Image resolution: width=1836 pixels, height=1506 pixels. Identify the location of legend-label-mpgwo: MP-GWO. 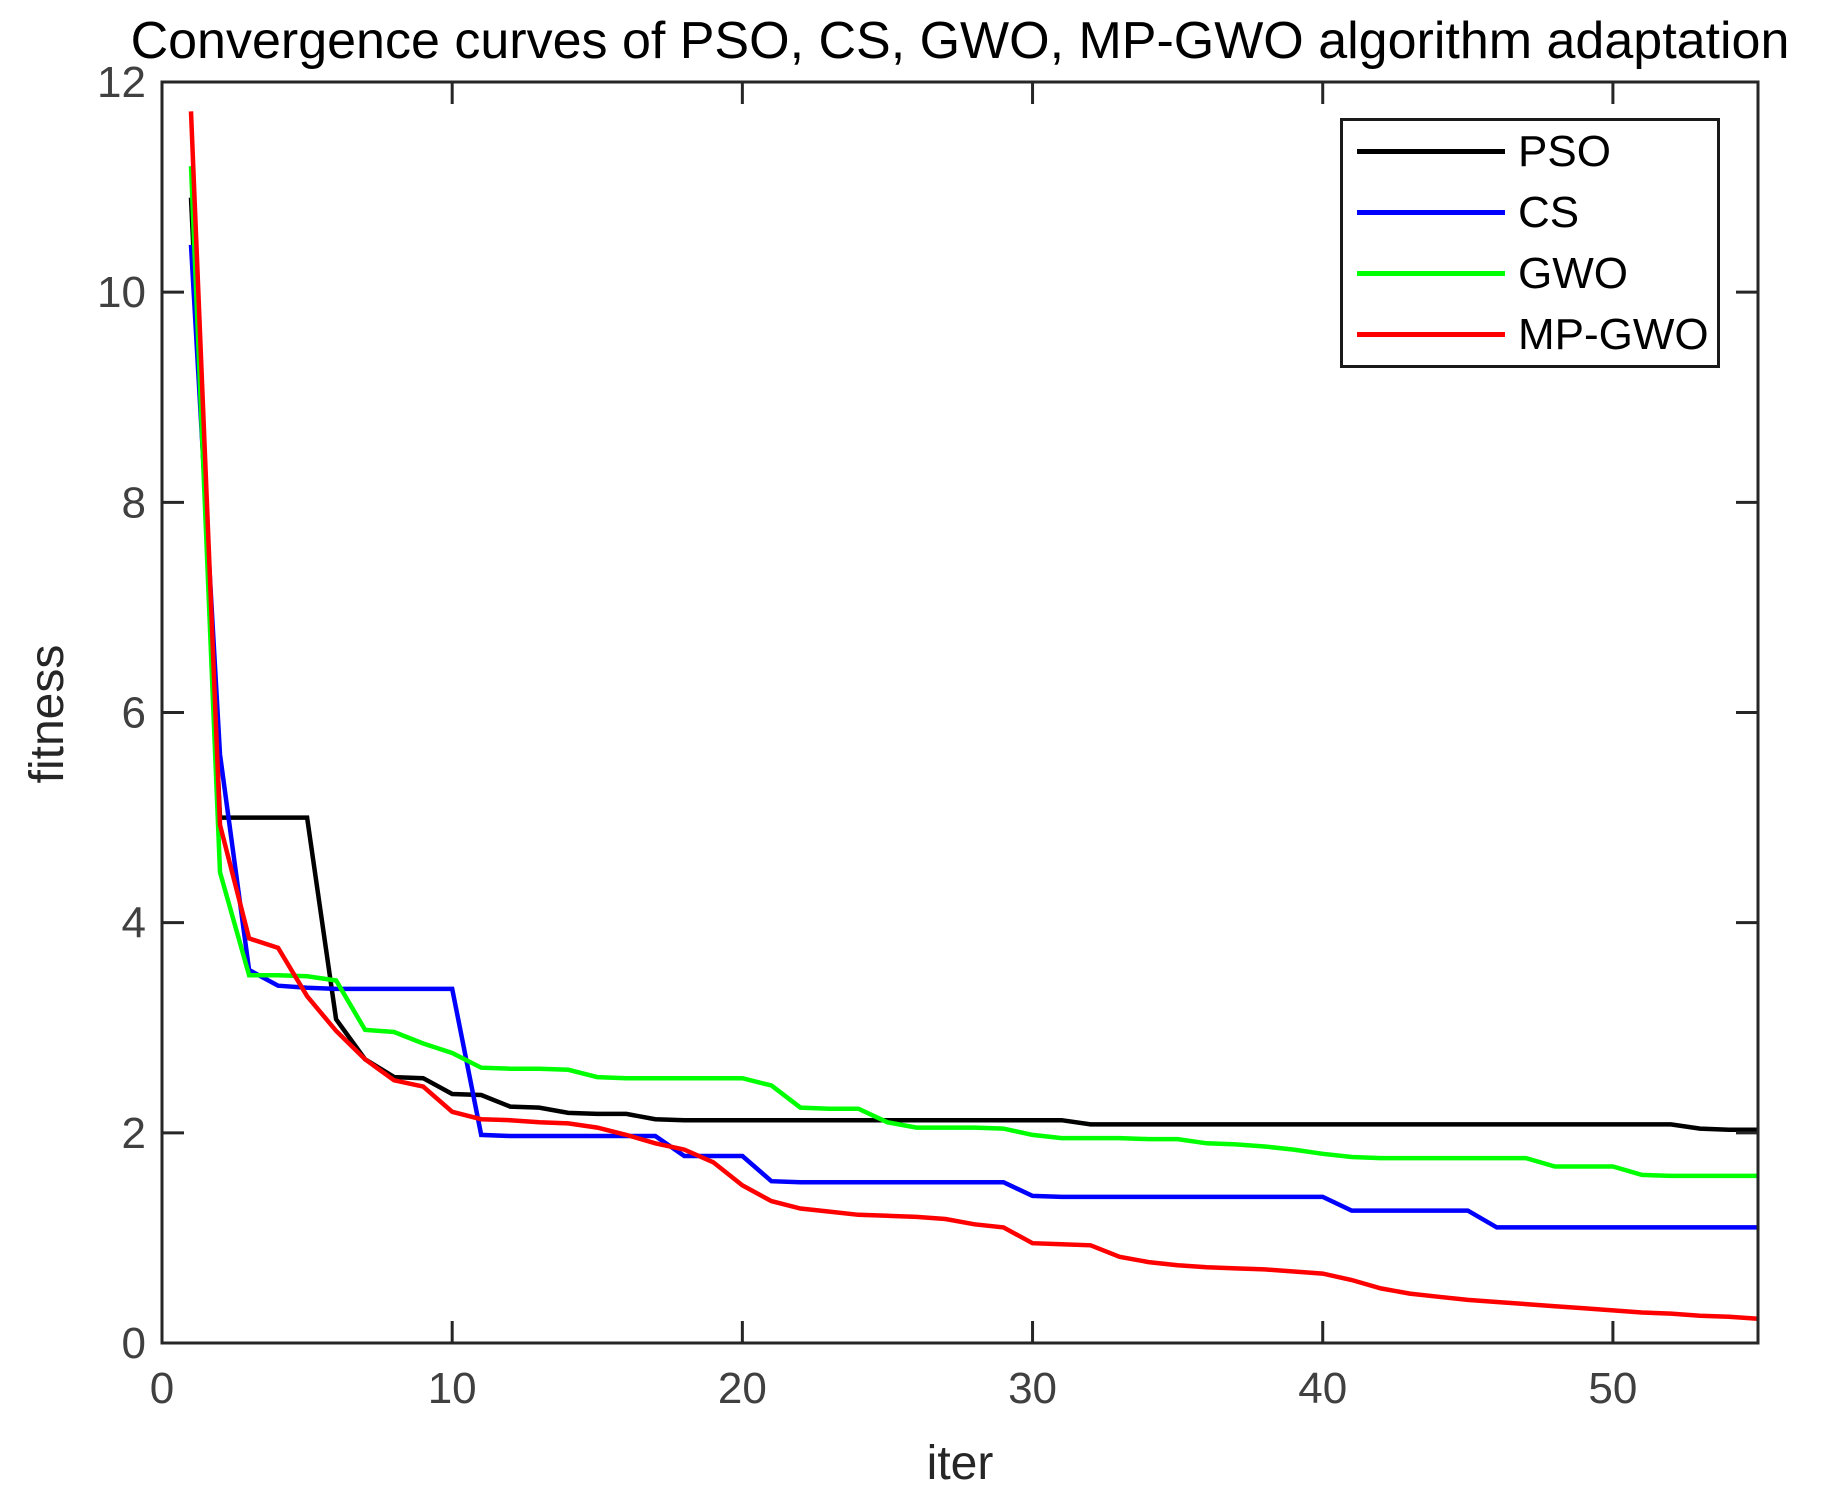
(1613, 334).